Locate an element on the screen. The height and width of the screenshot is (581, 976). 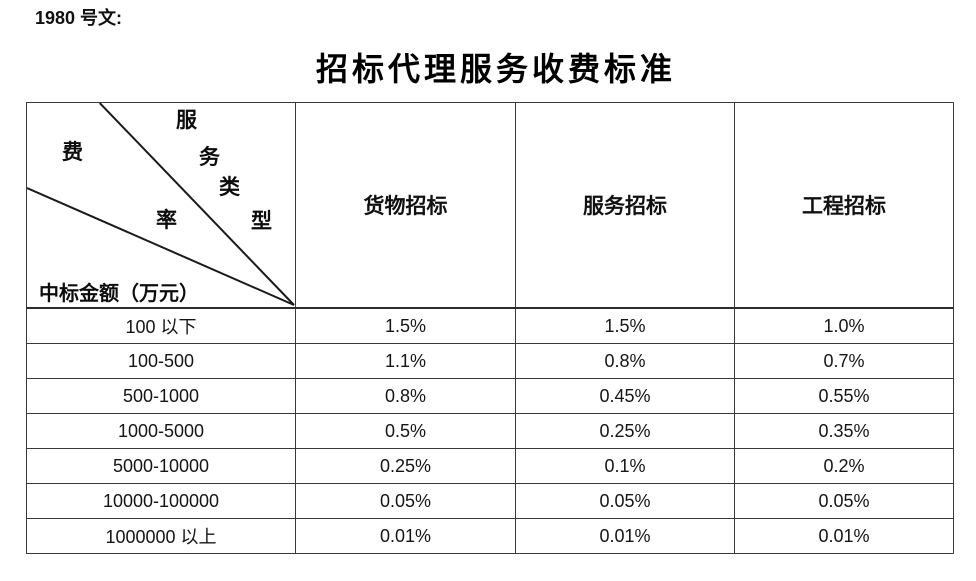
fee-value-cell: 0.55% is located at coordinates (844, 396).